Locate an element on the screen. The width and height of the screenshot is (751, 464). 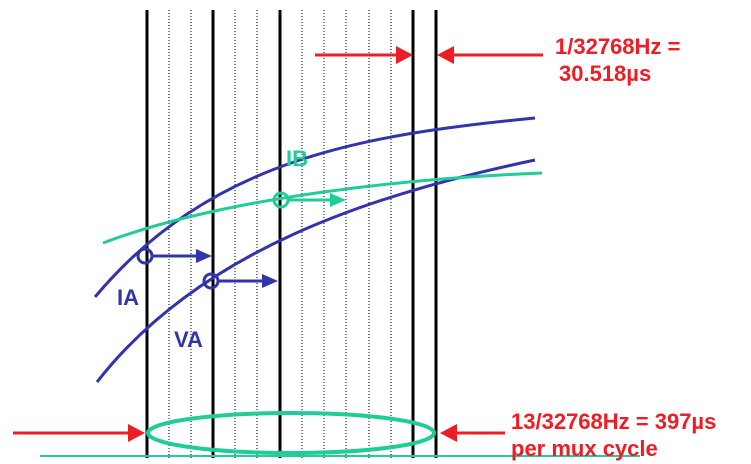
mux-cycle-label-line1: 13/32768Hz = 397µs is located at coordinates (614, 421).